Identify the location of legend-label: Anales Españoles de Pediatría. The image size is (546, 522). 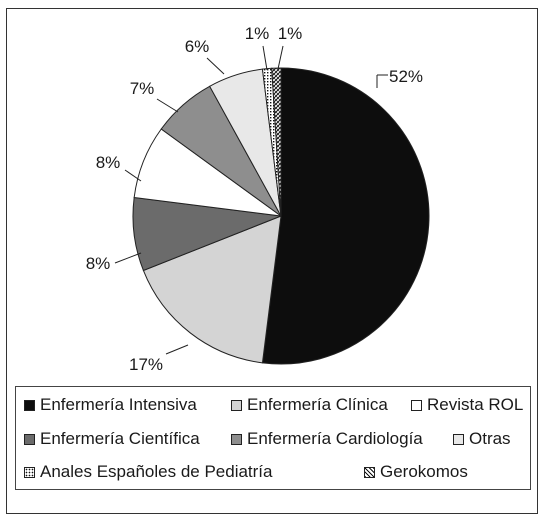
(156, 471).